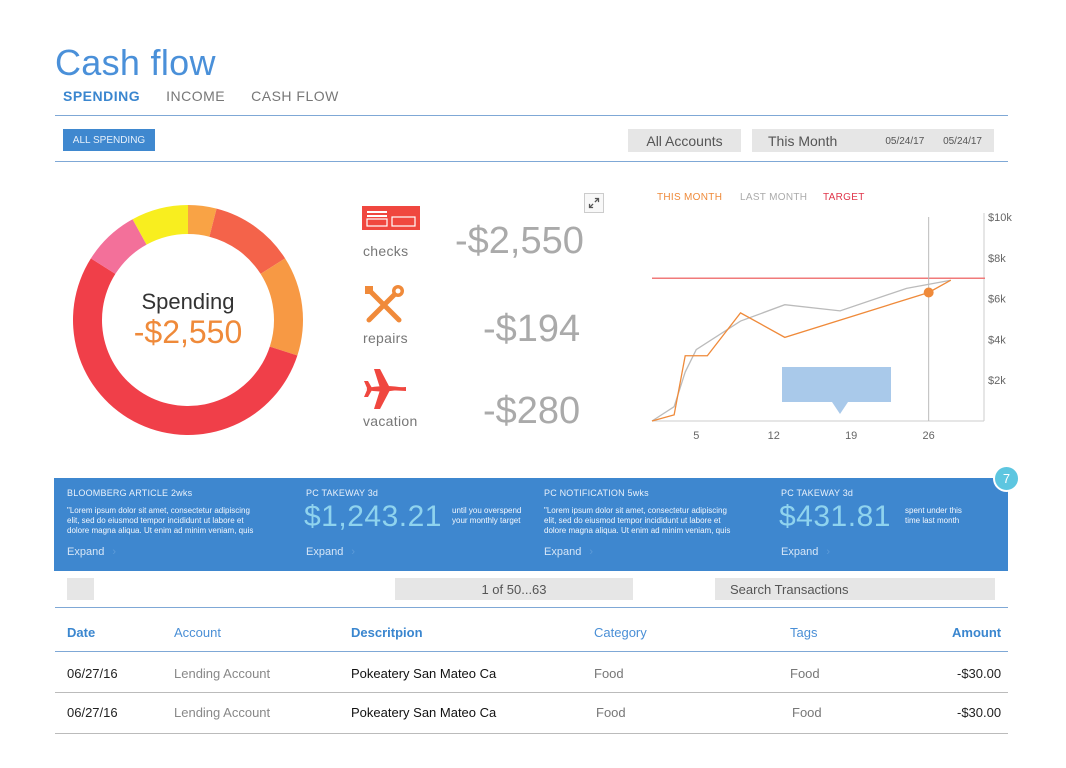  What do you see at coordinates (487, 515) in the screenshot?
I see `card-2-note: until you overspend your monthly target` at bounding box center [487, 515].